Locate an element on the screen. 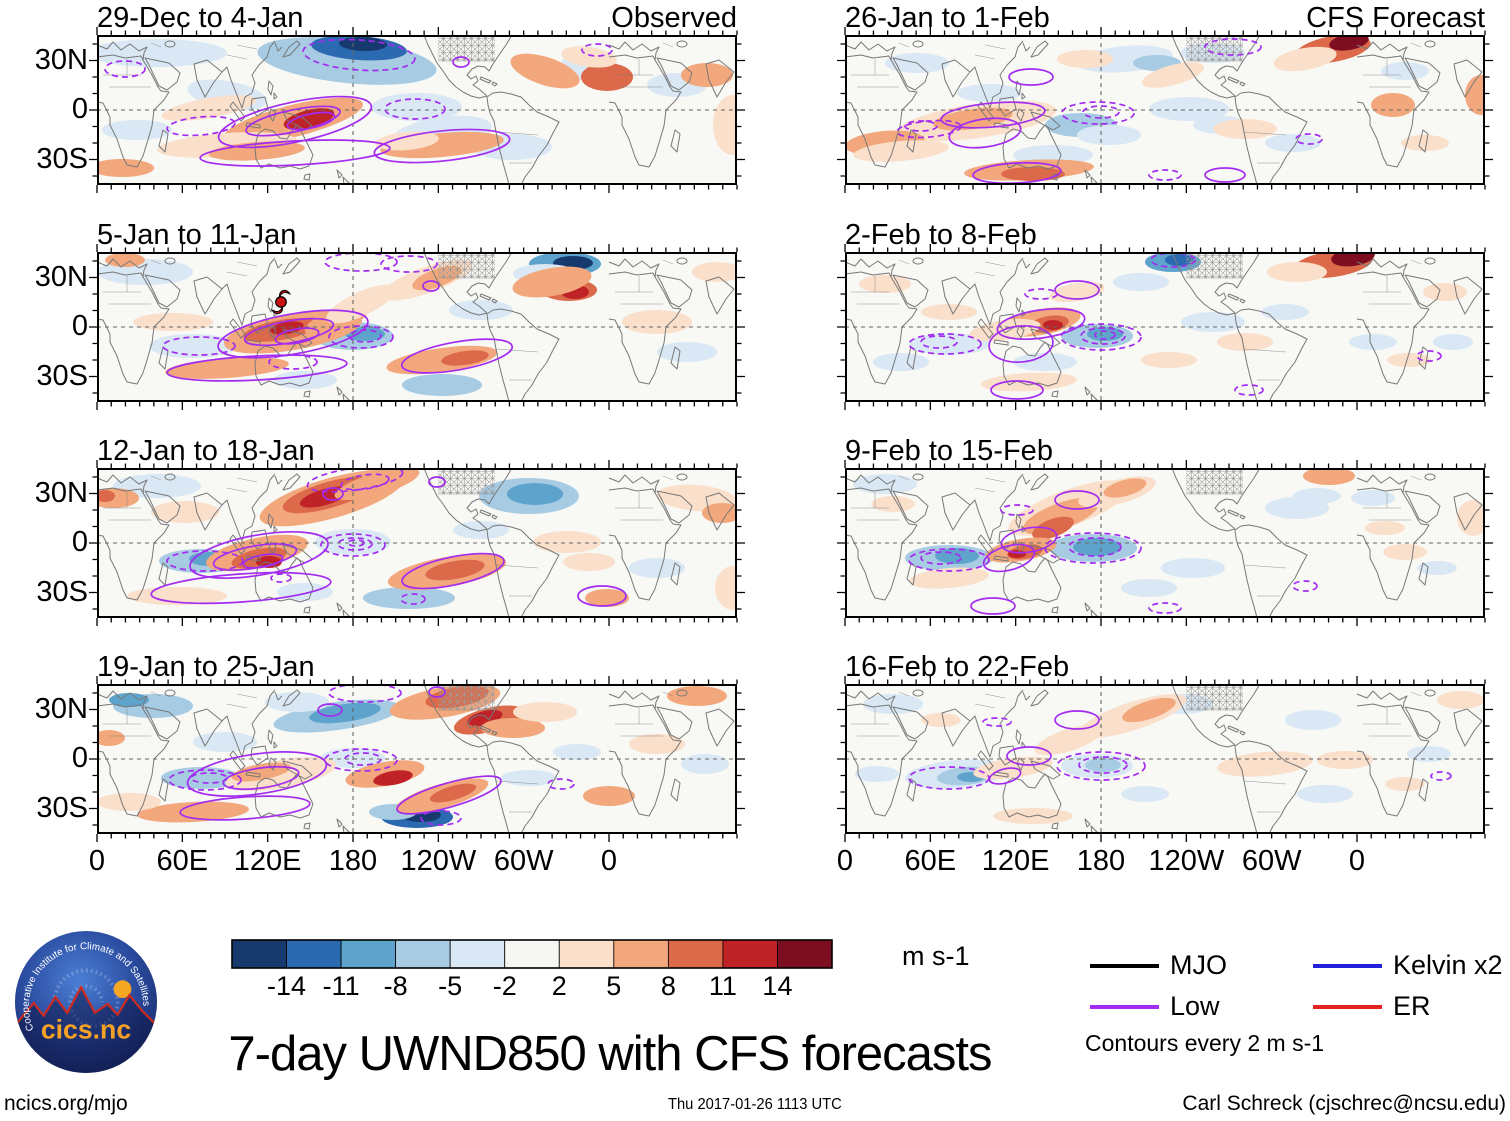  figure-title: 7-day UWND850 with CFS forecasts is located at coordinates (610, 1054).